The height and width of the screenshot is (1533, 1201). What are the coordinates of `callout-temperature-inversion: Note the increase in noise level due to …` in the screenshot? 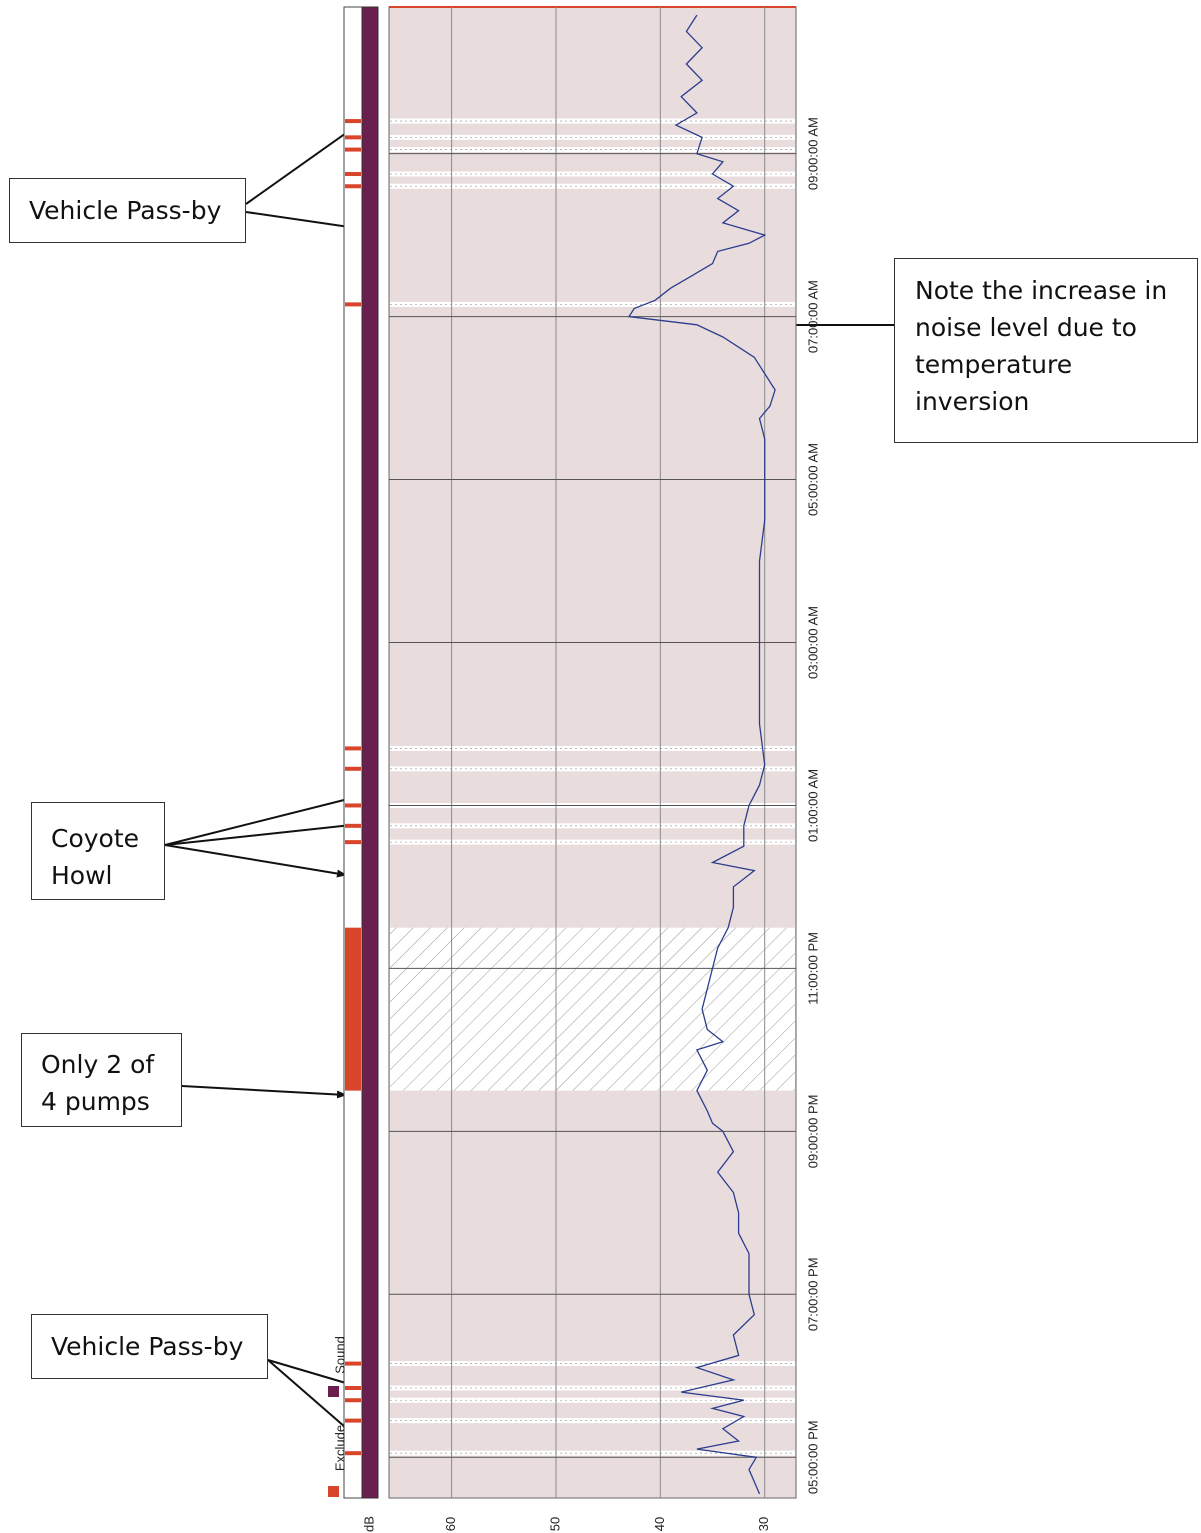 It's located at (1046, 350).